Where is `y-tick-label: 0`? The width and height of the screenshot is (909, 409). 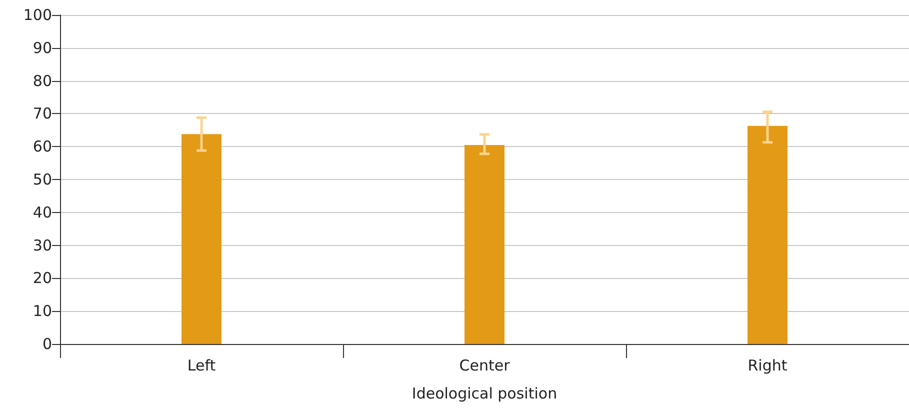 y-tick-label: 0 is located at coordinates (47, 344).